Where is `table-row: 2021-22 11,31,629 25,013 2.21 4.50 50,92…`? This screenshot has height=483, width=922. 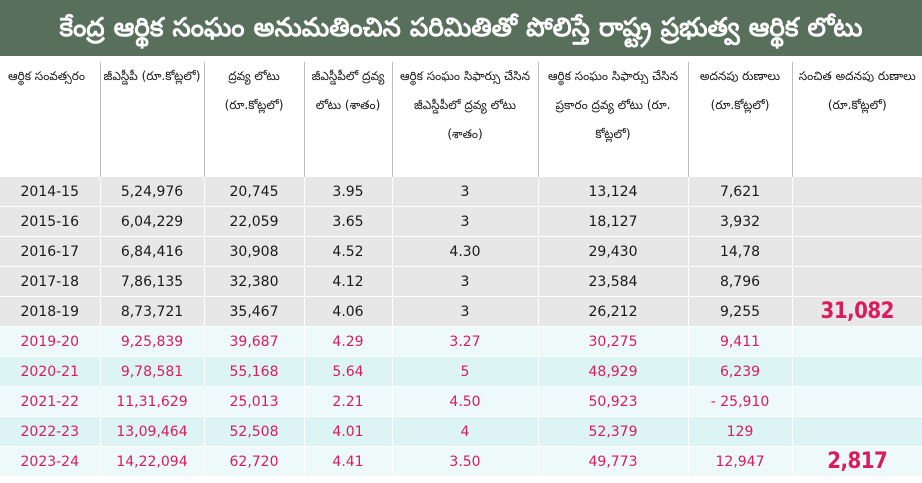 table-row: 2021-22 11,31,629 25,013 2.21 4.50 50,92… is located at coordinates (461, 401).